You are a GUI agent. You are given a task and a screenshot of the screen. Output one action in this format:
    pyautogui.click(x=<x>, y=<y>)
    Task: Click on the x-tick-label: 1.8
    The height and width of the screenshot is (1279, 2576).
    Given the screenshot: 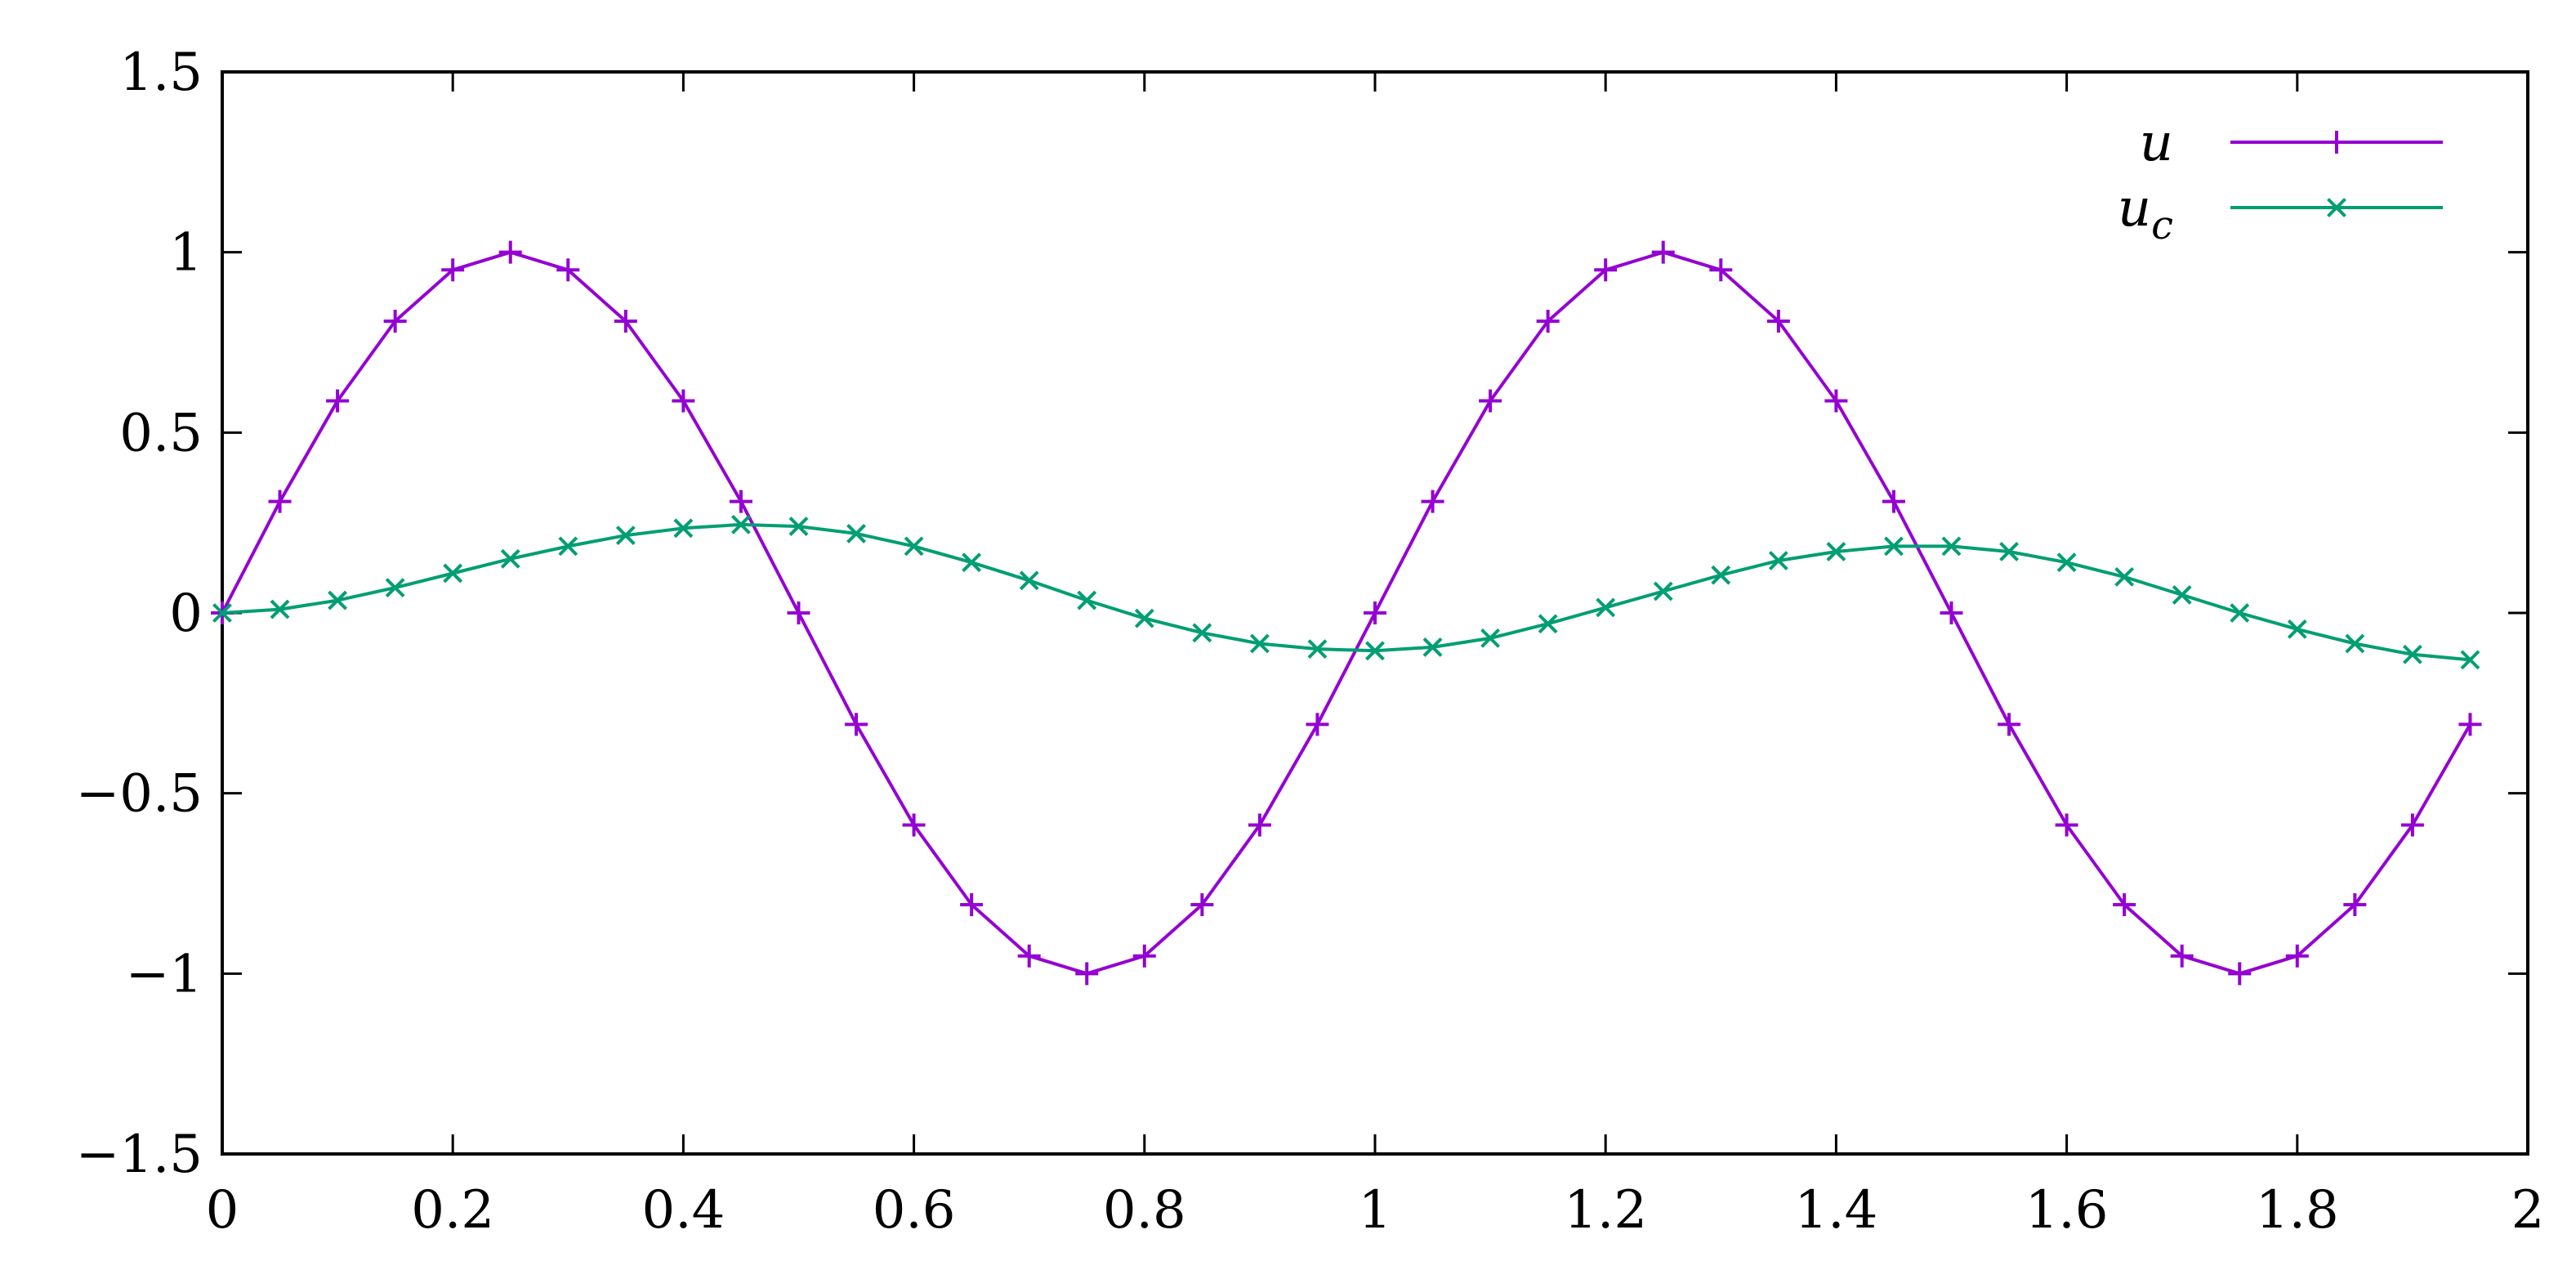 What is the action you would take?
    pyautogui.click(x=2298, y=1211)
    